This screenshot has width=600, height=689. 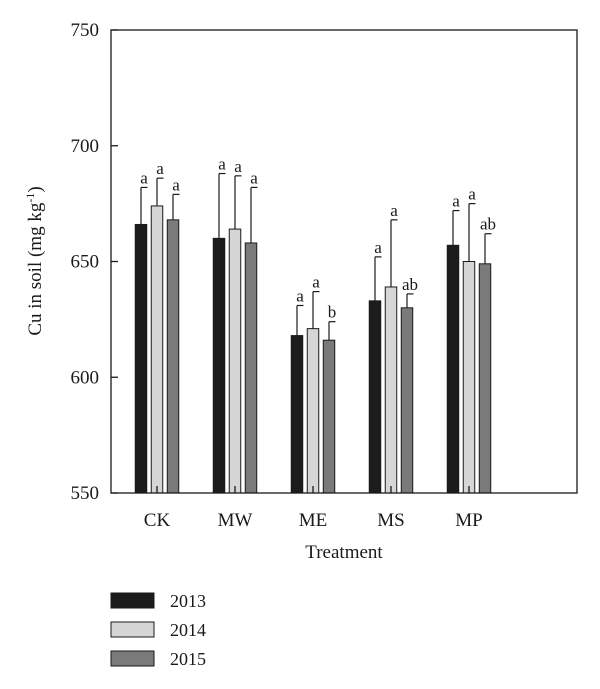 What do you see at coordinates (188, 659) in the screenshot?
I see `legend-label-2015: 2015` at bounding box center [188, 659].